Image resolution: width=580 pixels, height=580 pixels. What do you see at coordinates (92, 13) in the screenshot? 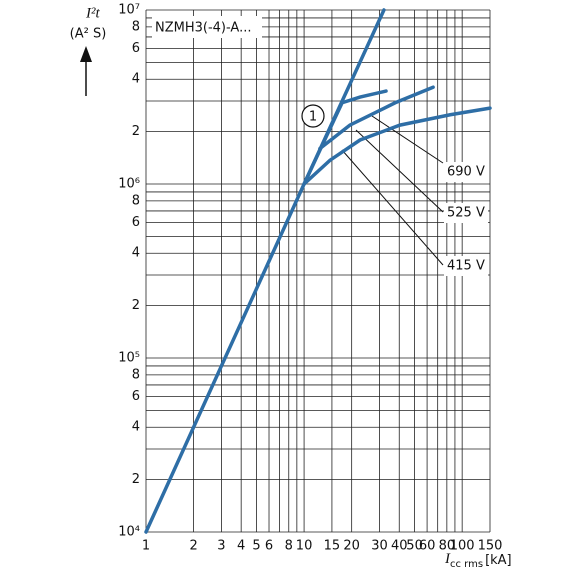
I see `y-label: I²t` at bounding box center [92, 13].